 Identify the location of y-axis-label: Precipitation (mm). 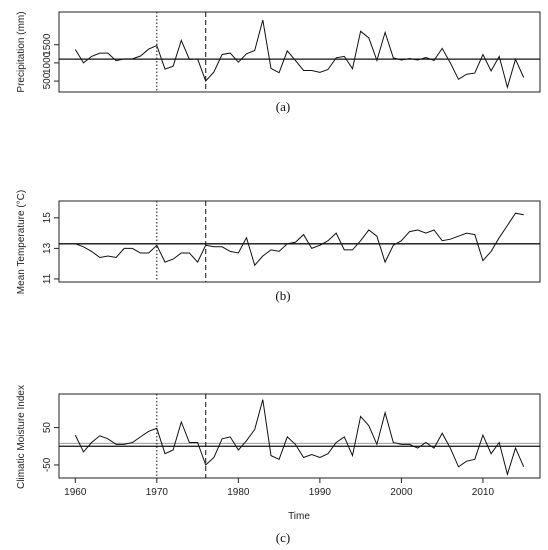
(21, 51).